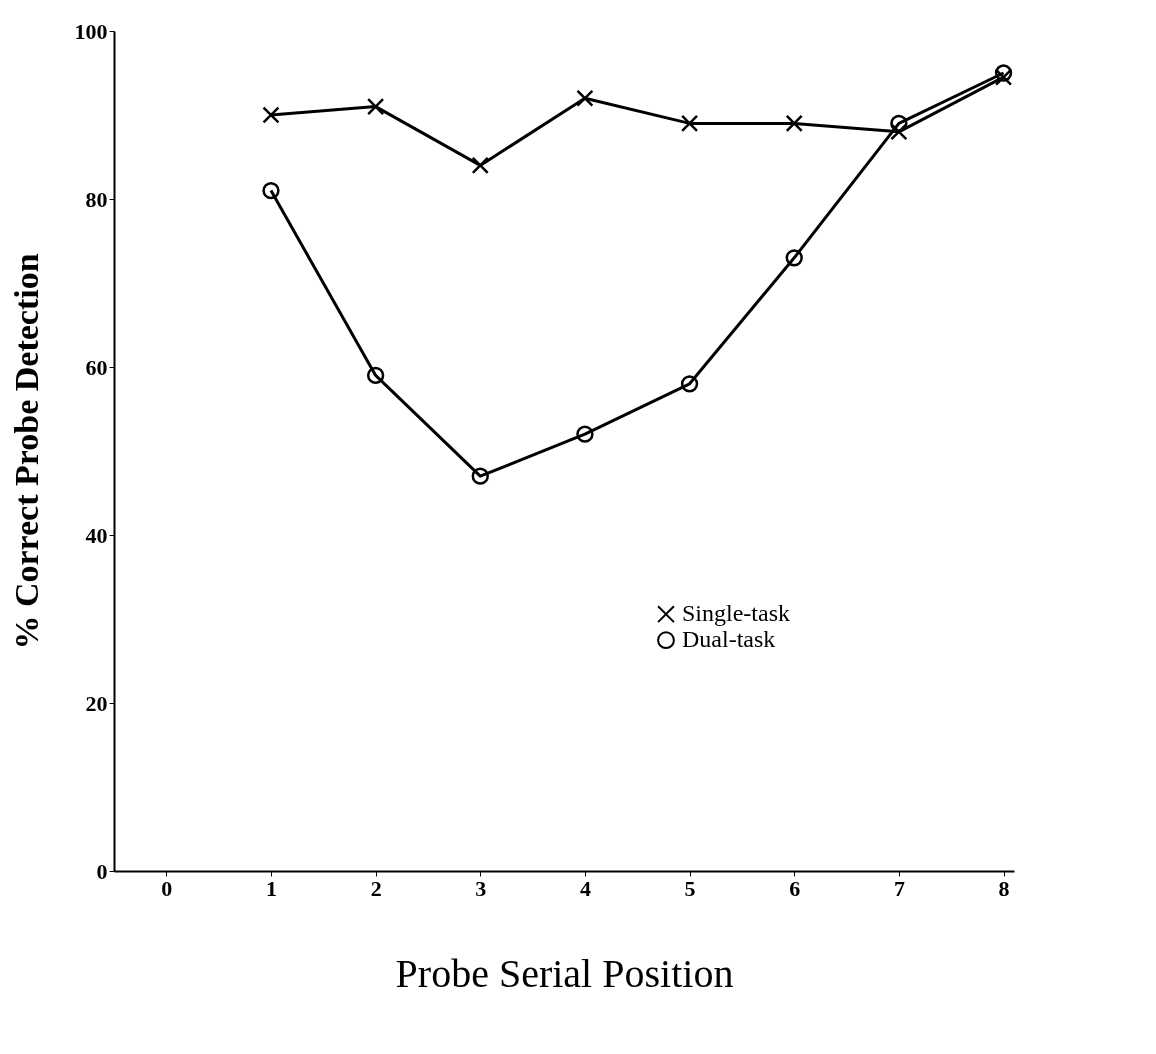  What do you see at coordinates (899, 888) in the screenshot?
I see `x-tick-label: 7` at bounding box center [899, 888].